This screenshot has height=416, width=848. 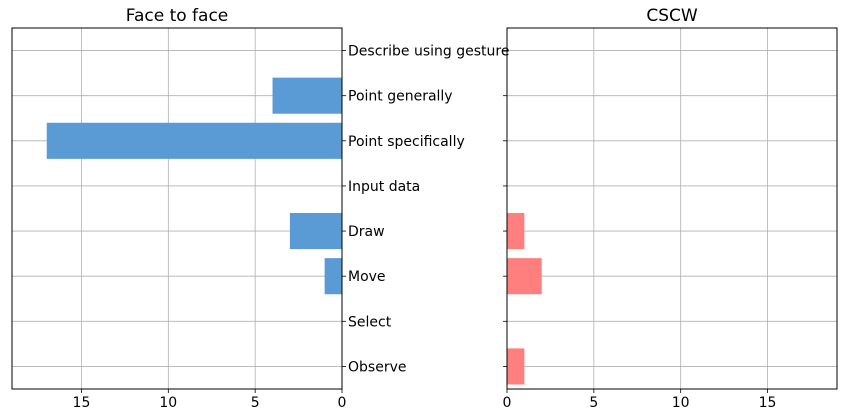 I want to click on category-label: Observe, so click(x=377, y=367).